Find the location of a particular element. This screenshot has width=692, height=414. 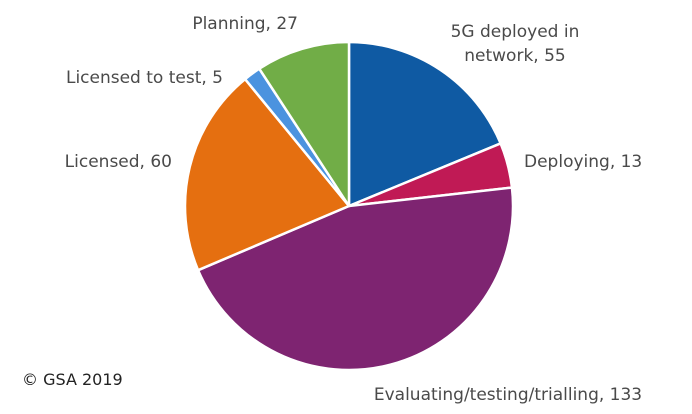

data-label-line: Planning, 27 is located at coordinates (245, 24).